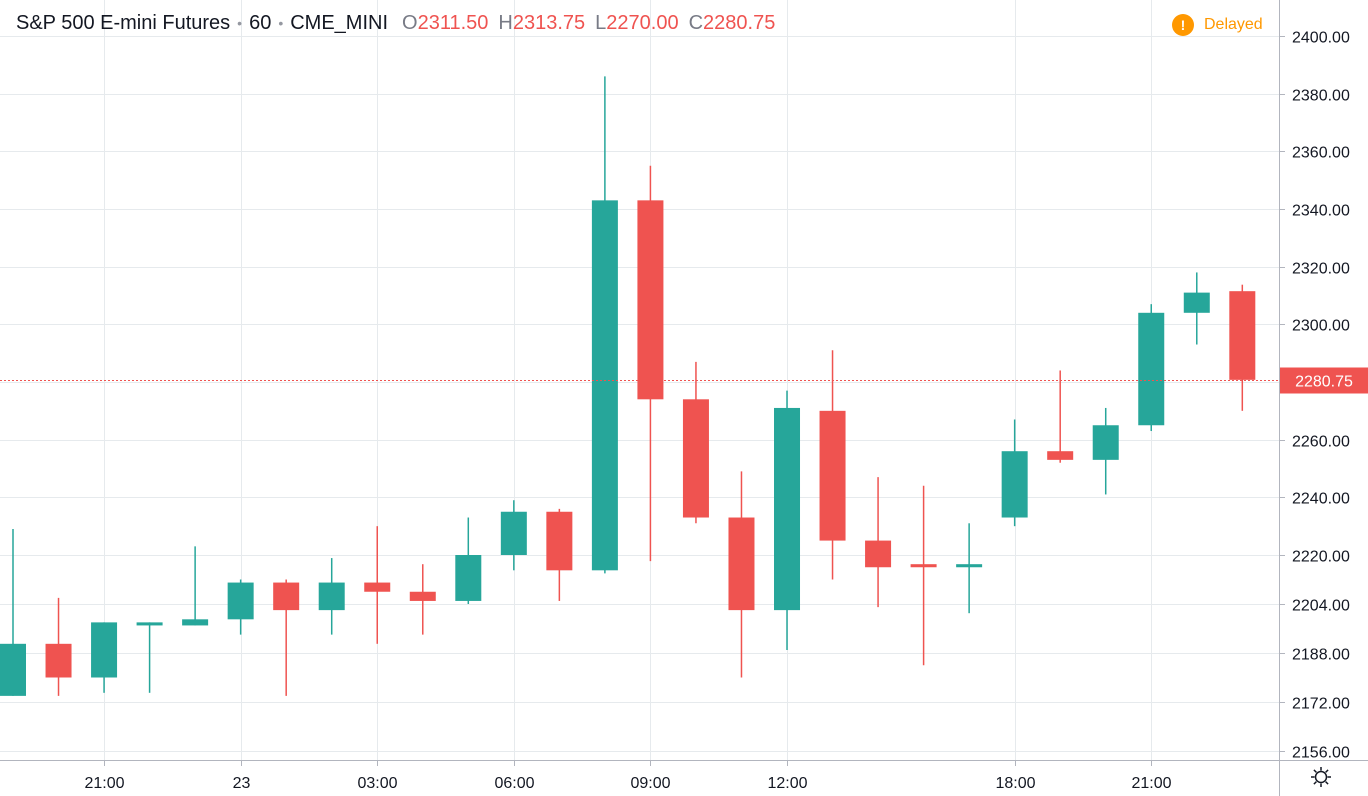 This screenshot has height=796, width=1368. What do you see at coordinates (123, 22) in the screenshot?
I see `symbol-name: S&P 500 E-mini Futures` at bounding box center [123, 22].